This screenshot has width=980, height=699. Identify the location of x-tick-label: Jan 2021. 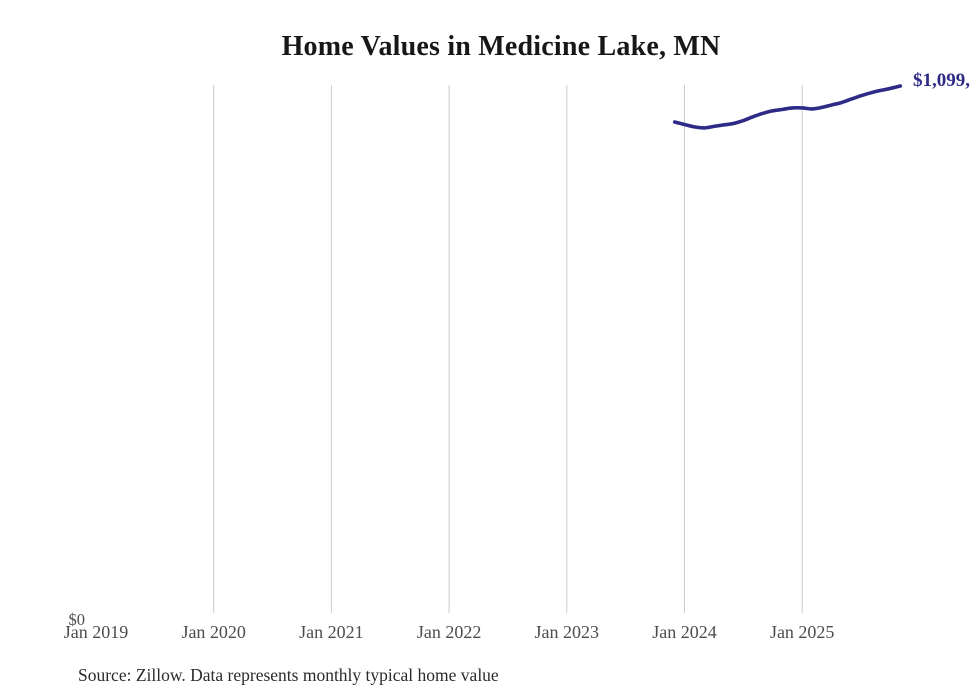
(331, 632).